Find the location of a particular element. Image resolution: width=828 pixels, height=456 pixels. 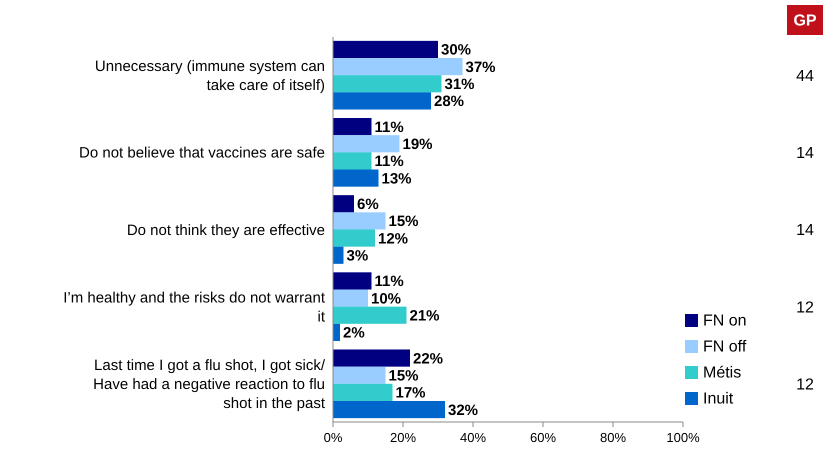

data-label: 22% is located at coordinates (428, 359).